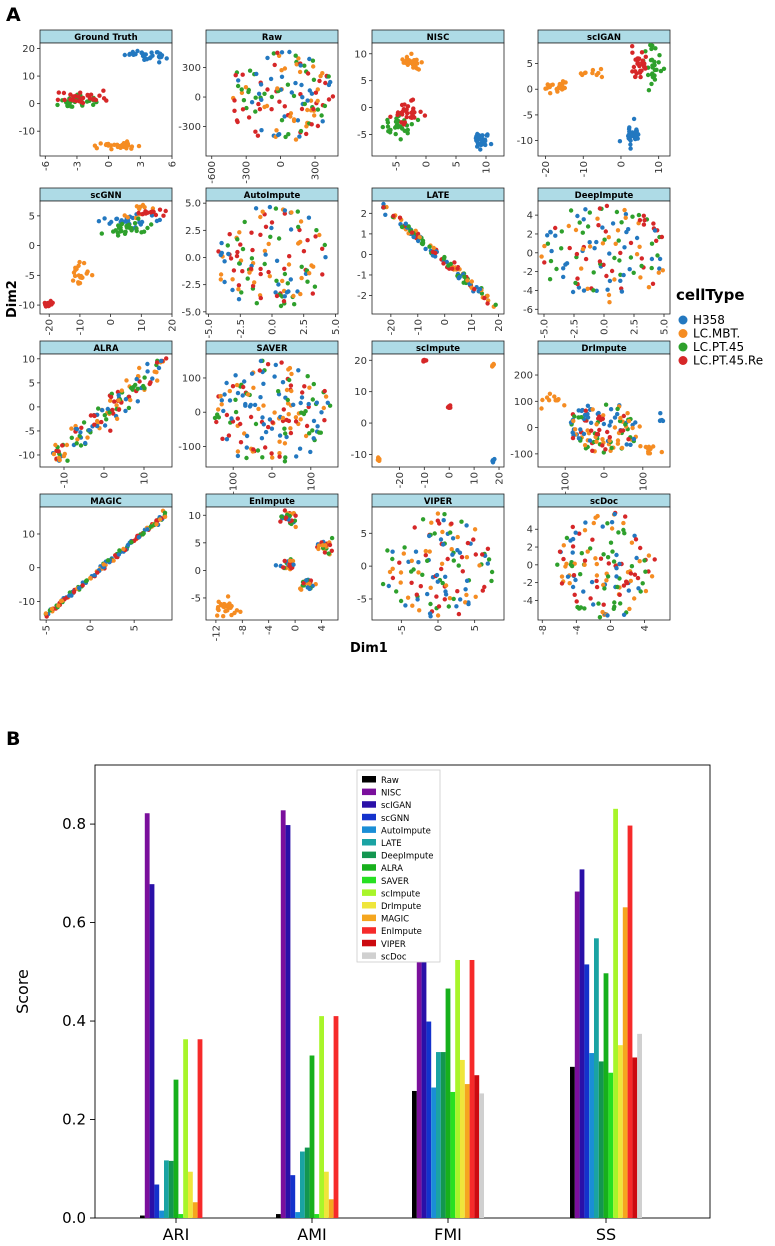  Describe the element at coordinates (191, 378) in the screenshot. I see `y-tick-label: 100` at that location.